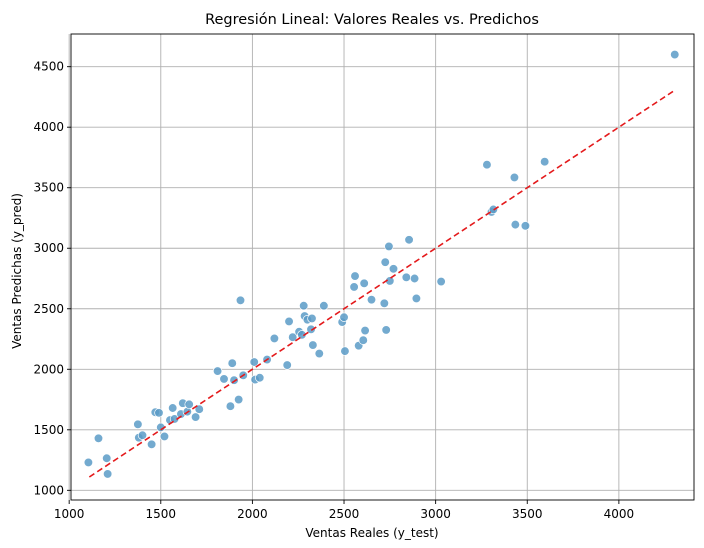  What do you see at coordinates (435, 514) in the screenshot?
I see `x-tick-label: 3000` at bounding box center [435, 514].